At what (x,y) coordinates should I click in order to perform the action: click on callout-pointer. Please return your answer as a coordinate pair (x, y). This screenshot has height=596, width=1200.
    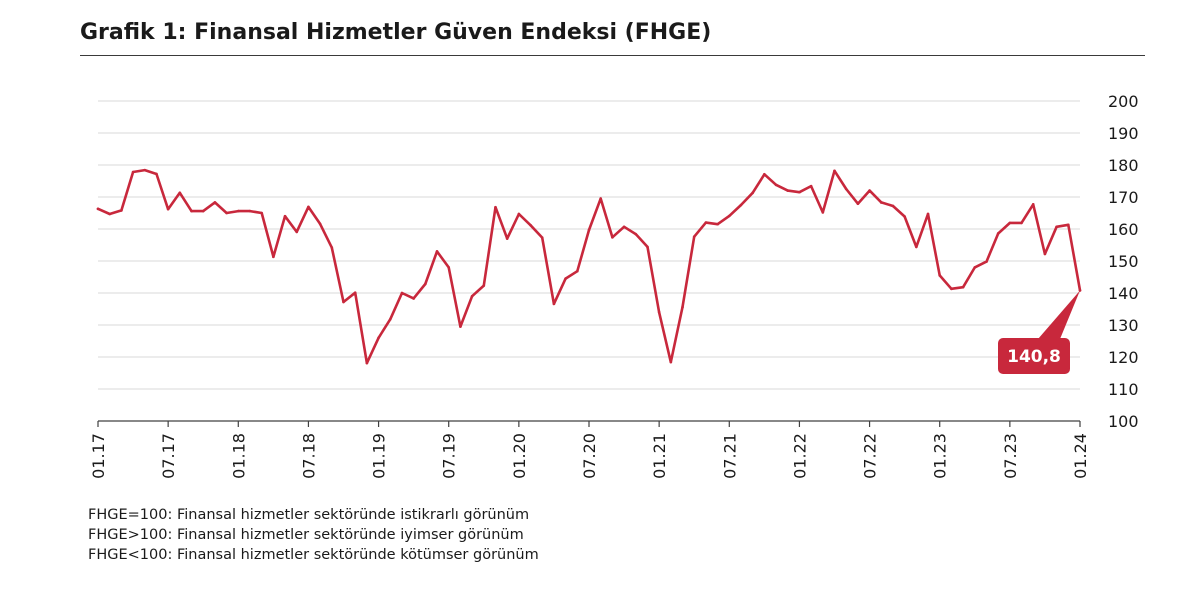
    Looking at the image, I should click on (1059, 314).